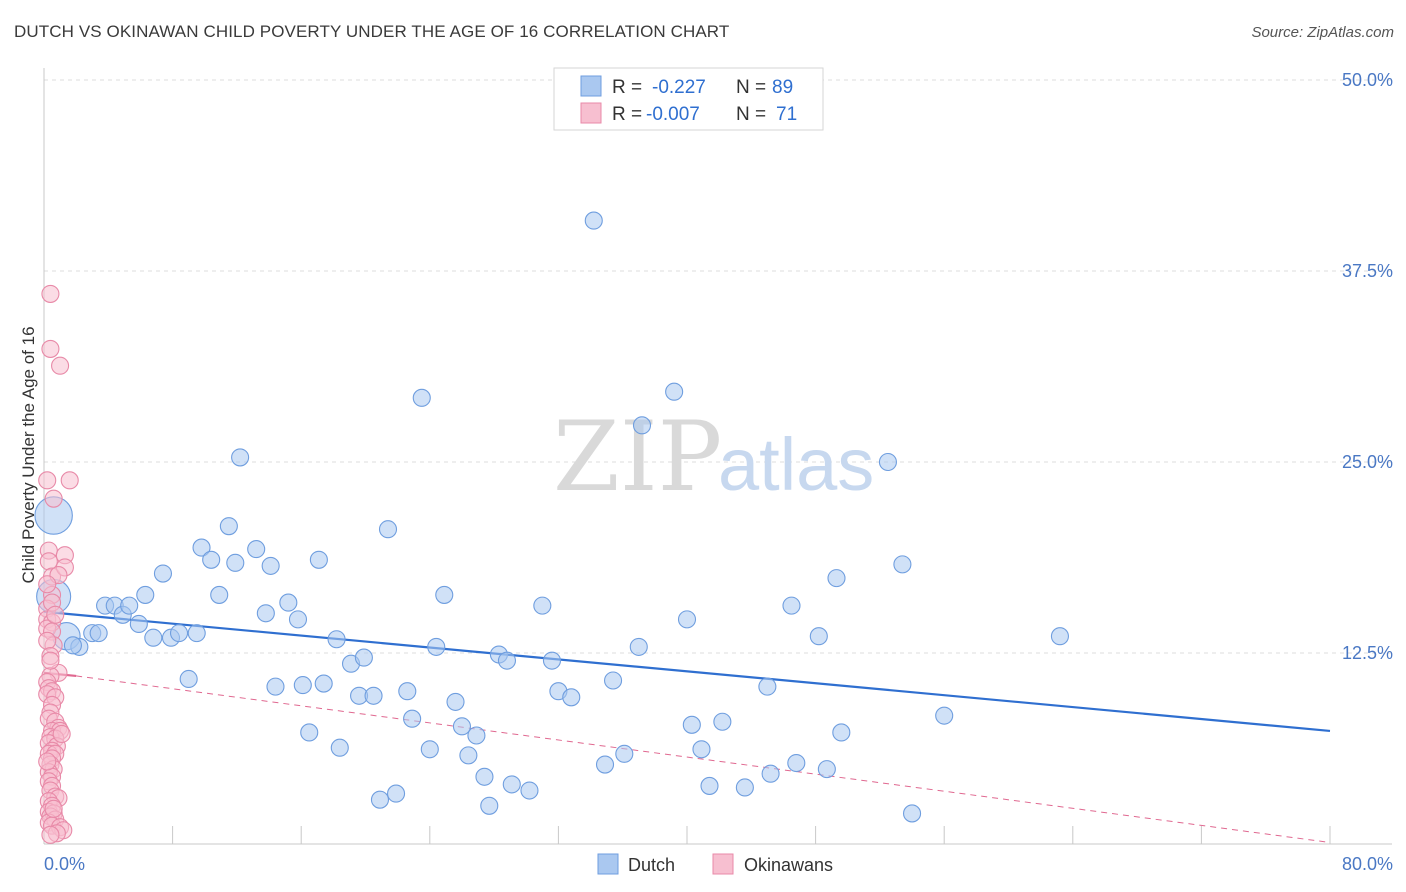 This screenshot has height=892, width=1406. What do you see at coordinates (673, 114) in the screenshot?
I see `legend-r-value-okinawans: -0.007` at bounding box center [673, 114].